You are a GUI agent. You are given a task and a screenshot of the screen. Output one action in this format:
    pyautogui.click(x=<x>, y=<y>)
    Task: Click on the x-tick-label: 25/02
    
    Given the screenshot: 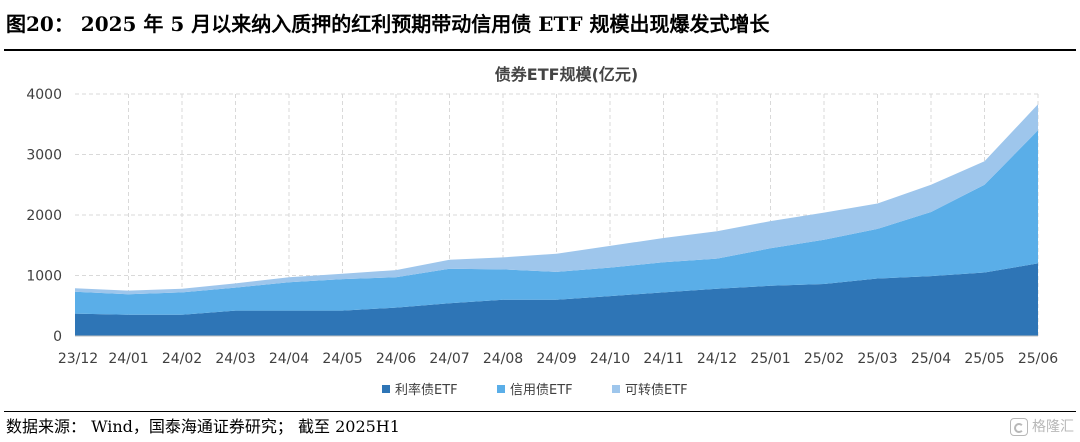 What is the action you would take?
    pyautogui.click(x=824, y=359)
    